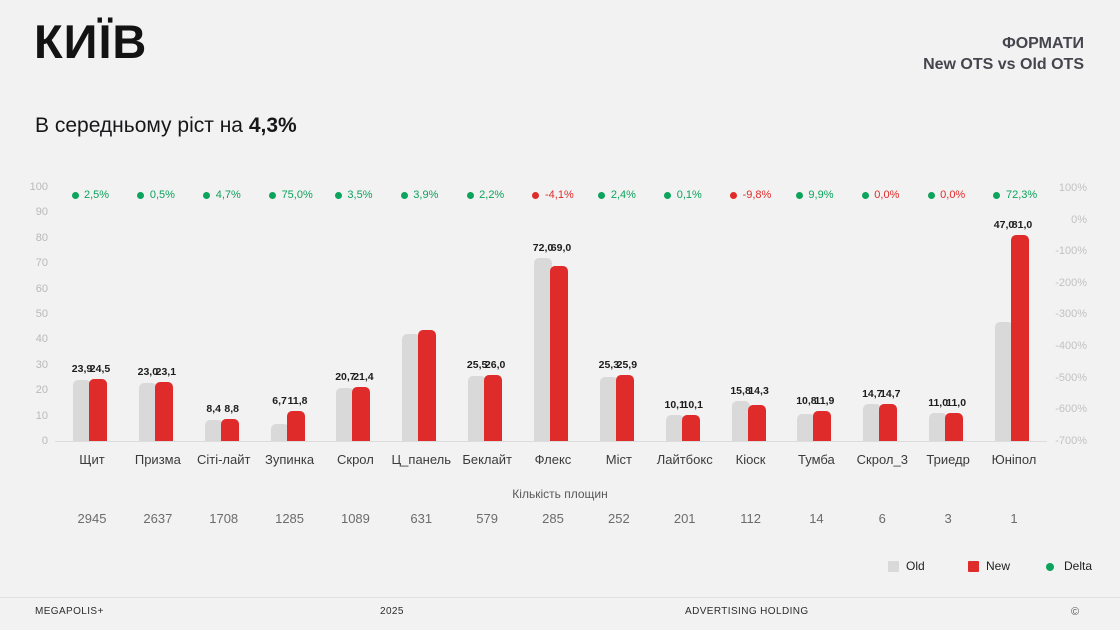 This screenshot has width=1120, height=630. Describe the element at coordinates (609, 365) in the screenshot. I see `old-value-label: 25,3` at that location.